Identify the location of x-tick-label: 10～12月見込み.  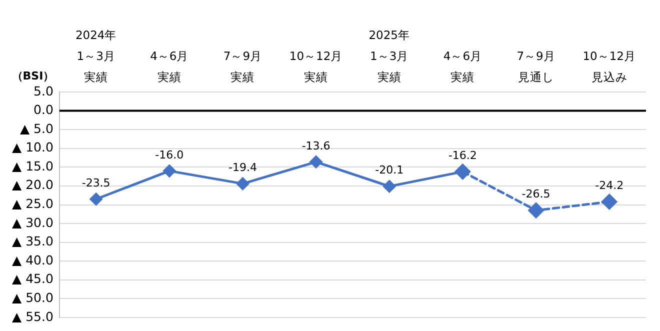
(609, 66).